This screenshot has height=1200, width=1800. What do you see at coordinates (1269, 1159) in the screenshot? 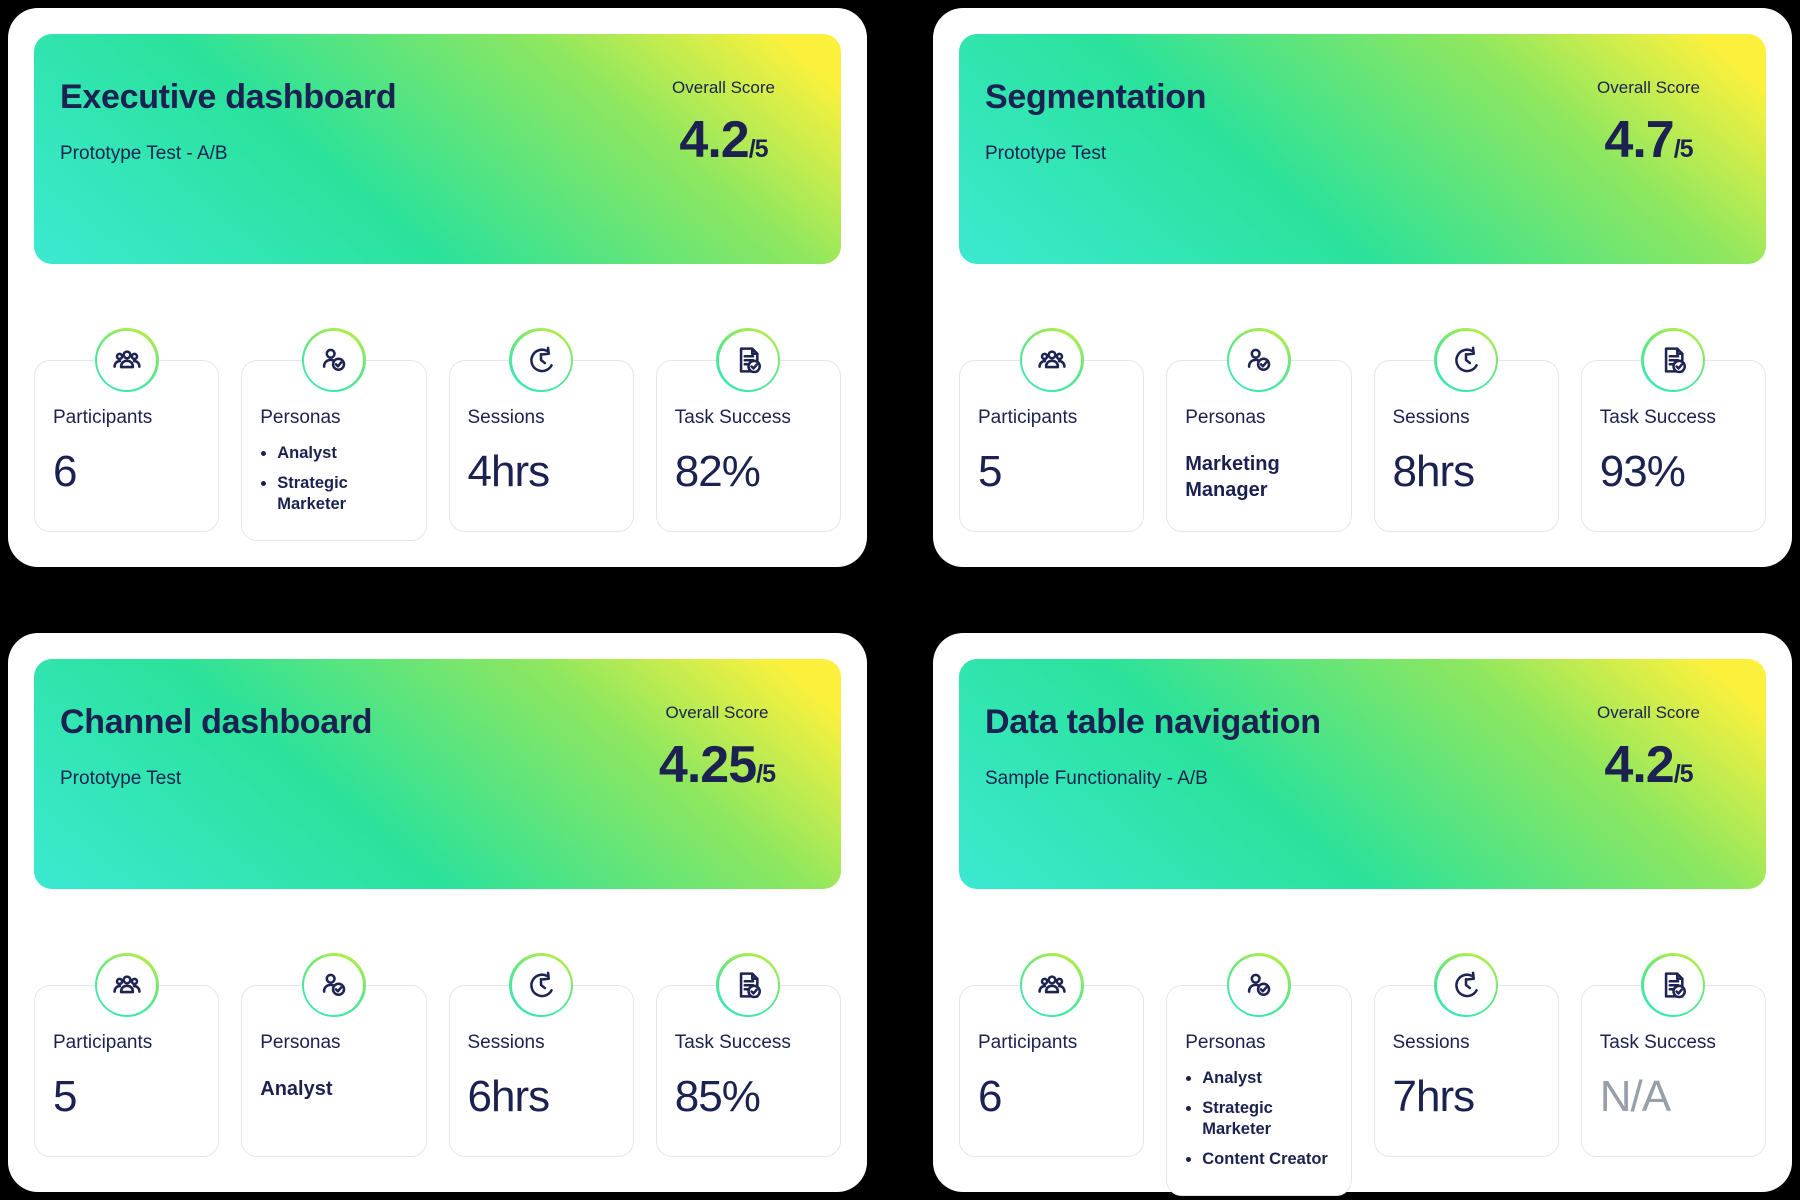
I see `persona-item: Content Creator` at bounding box center [1269, 1159].